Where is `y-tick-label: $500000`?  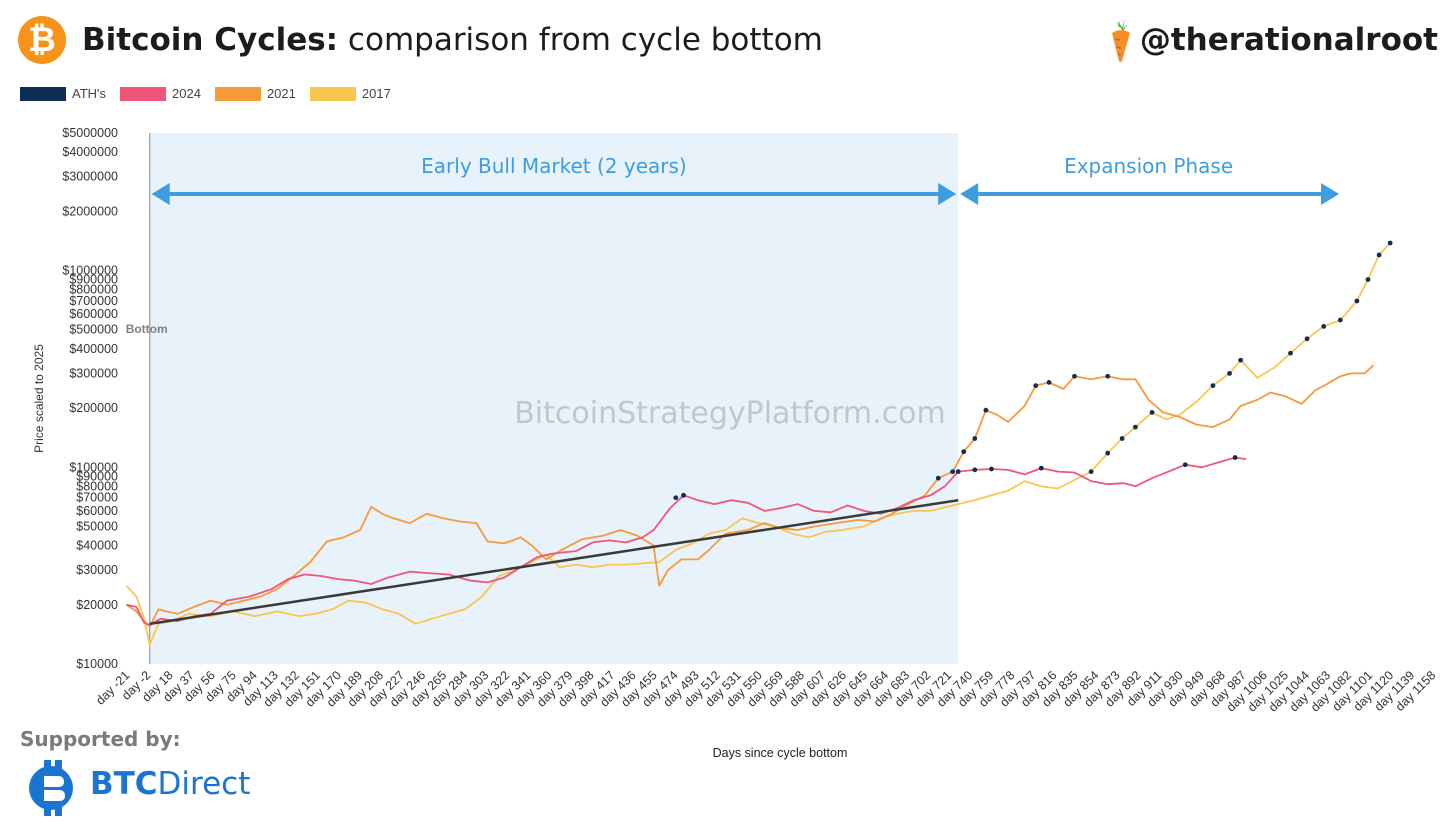
y-tick-label: $500000 is located at coordinates (93, 330).